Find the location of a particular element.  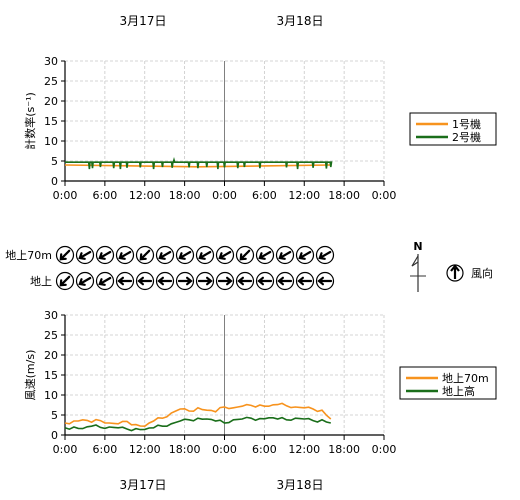

date-label-bottom-1: 3月17日 is located at coordinates (143, 485).